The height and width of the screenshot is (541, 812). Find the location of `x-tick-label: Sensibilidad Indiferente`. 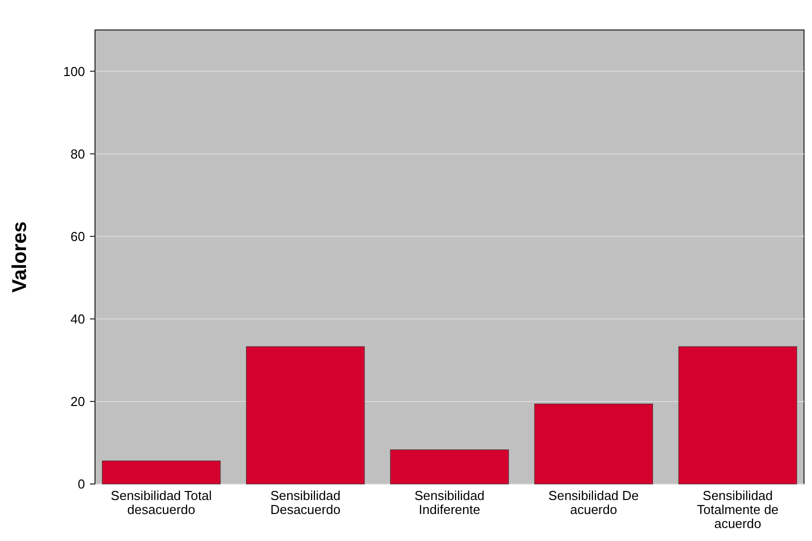

x-tick-label: Sensibilidad Indiferente is located at coordinates (449, 502).